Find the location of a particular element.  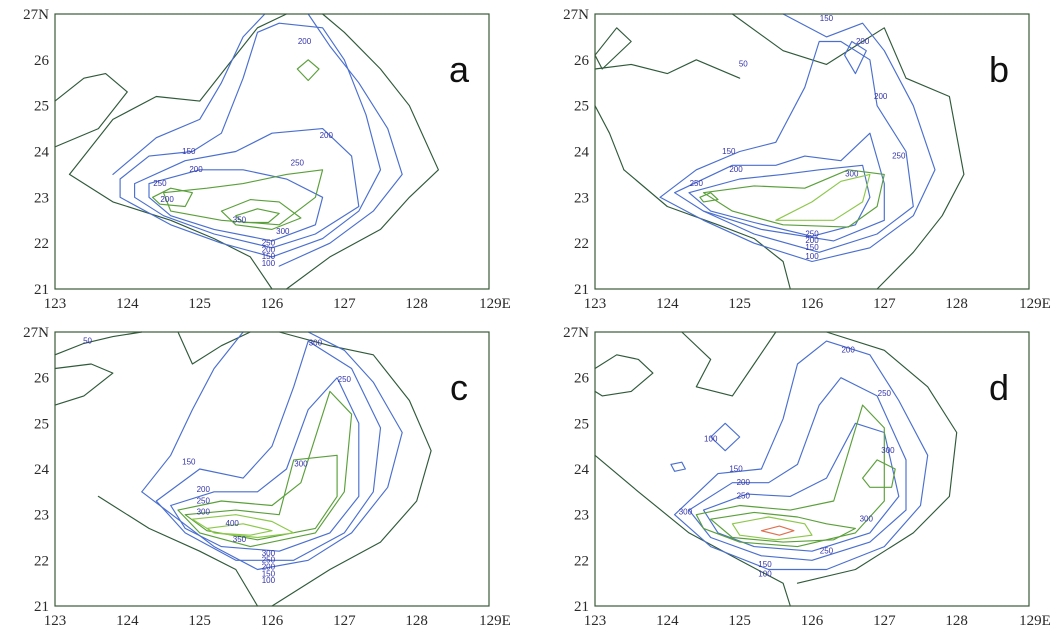

panel-letter: d is located at coordinates (999, 387).